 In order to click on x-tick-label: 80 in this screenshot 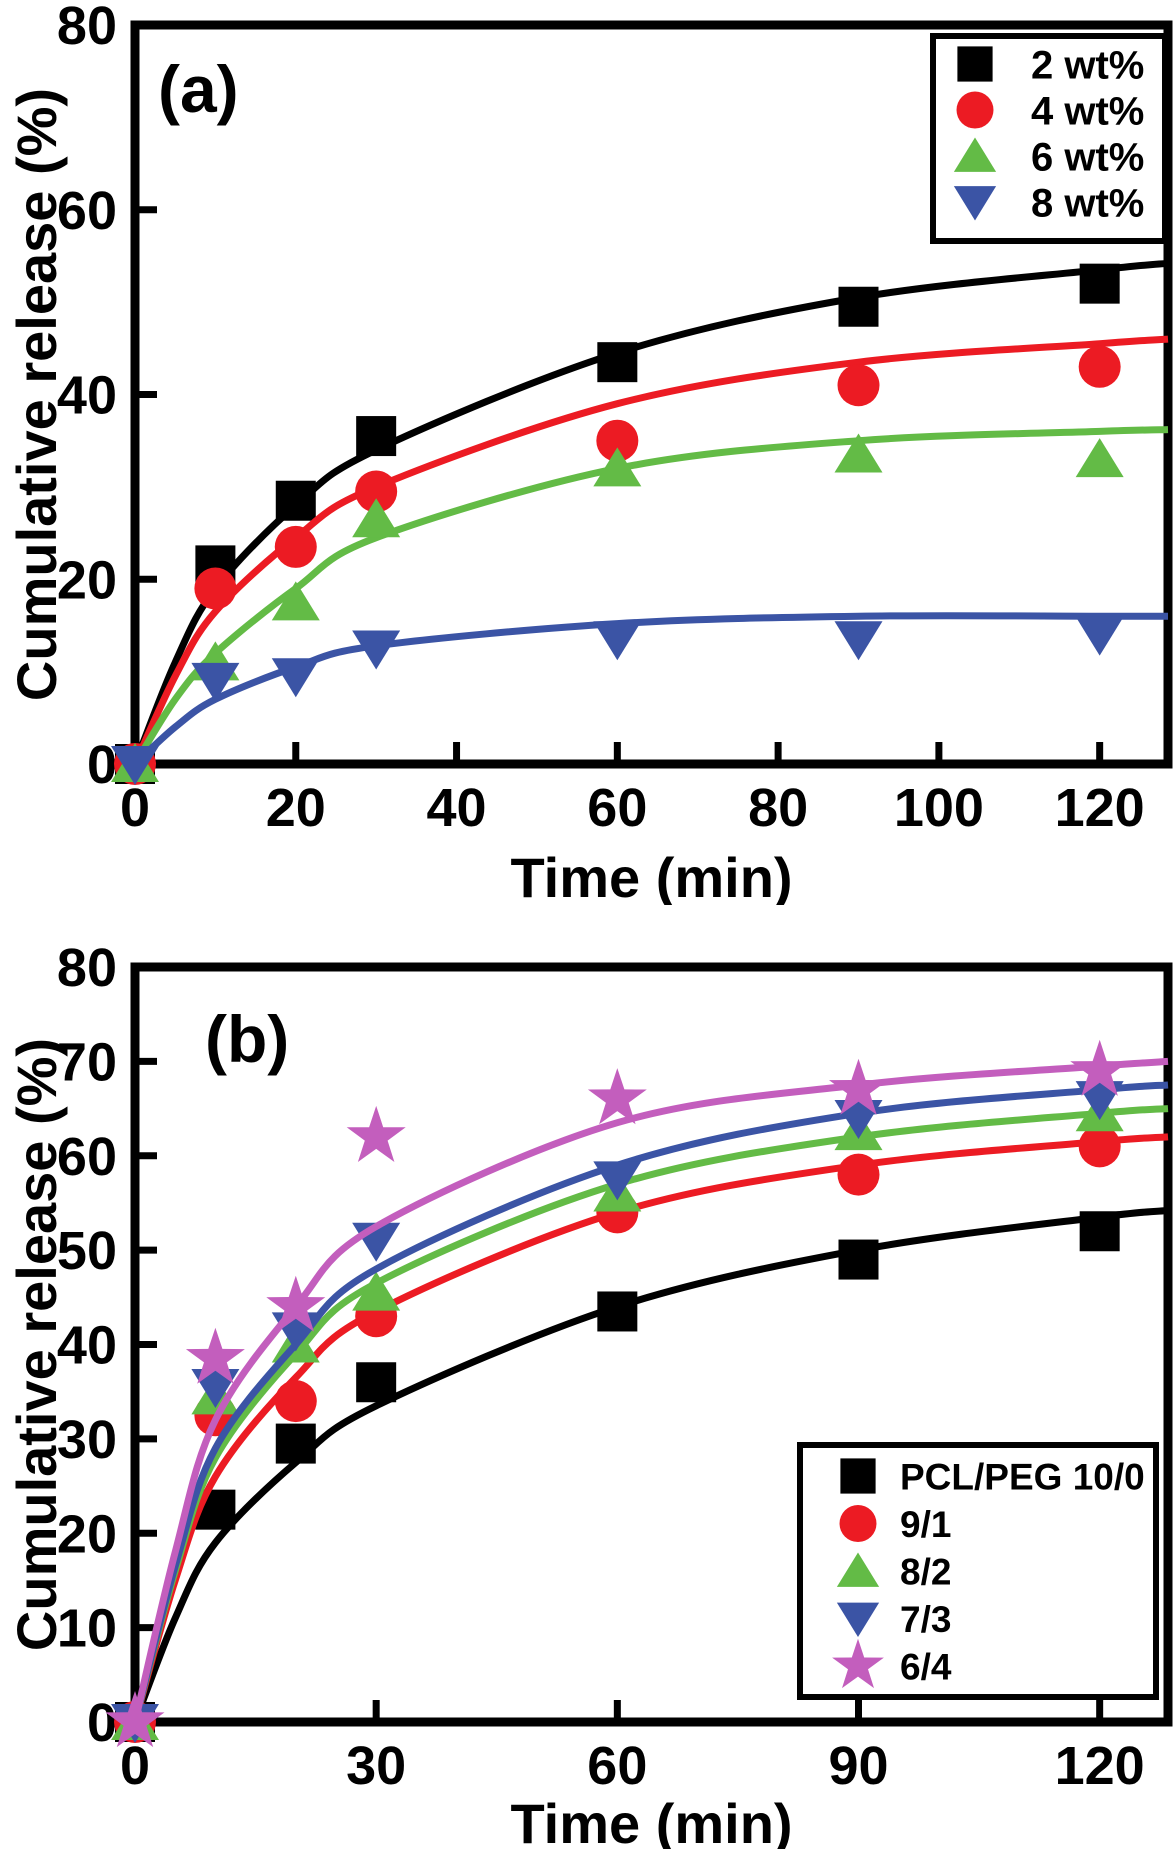, I will do `click(778, 808)`.